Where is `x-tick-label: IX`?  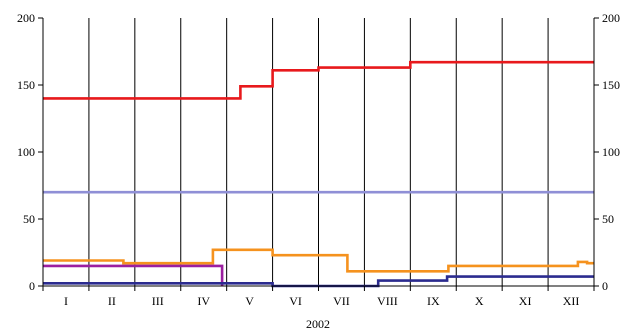
x-tick-label: IX is located at coordinates (433, 301).